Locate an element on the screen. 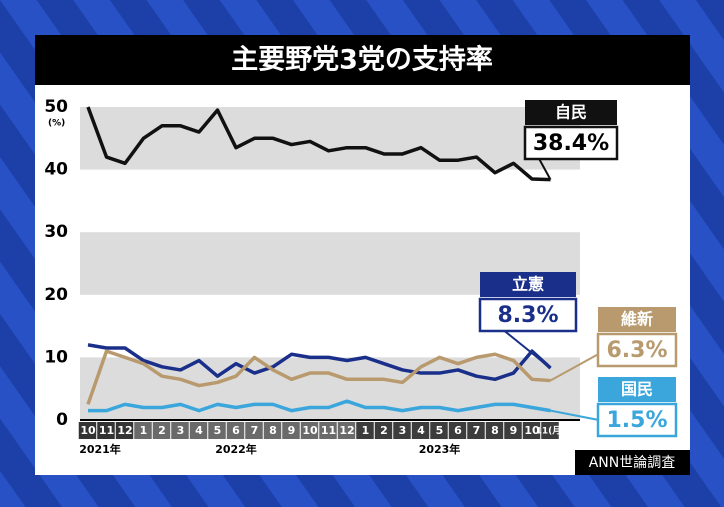 The height and width of the screenshot is (507, 724). y-unit: (%) is located at coordinates (56, 124).